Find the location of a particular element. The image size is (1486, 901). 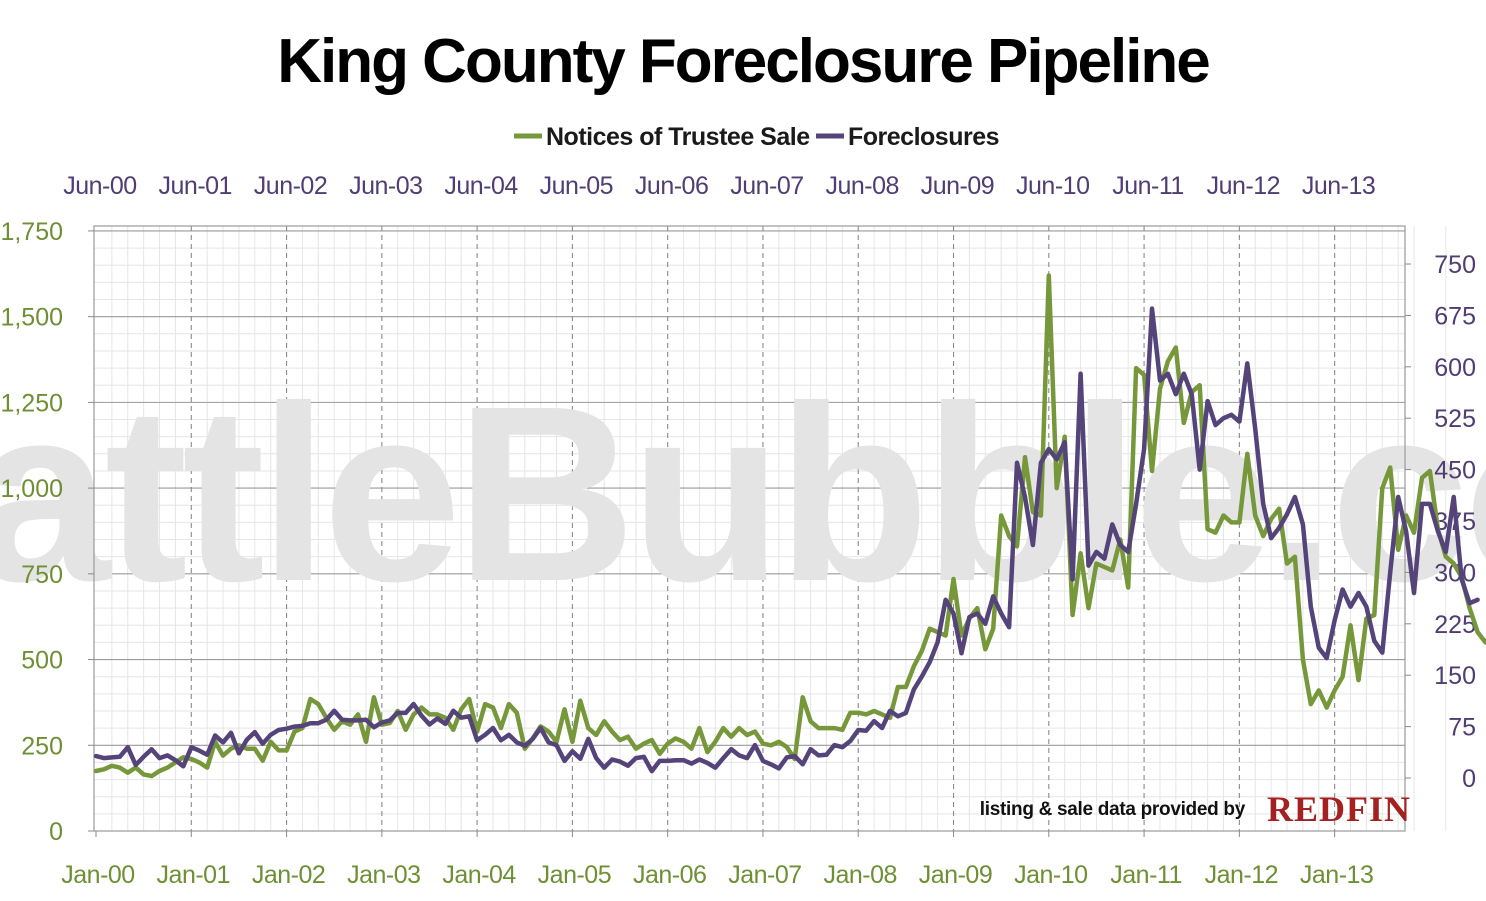

top-tick-label: Jun-03 is located at coordinates (385, 186).